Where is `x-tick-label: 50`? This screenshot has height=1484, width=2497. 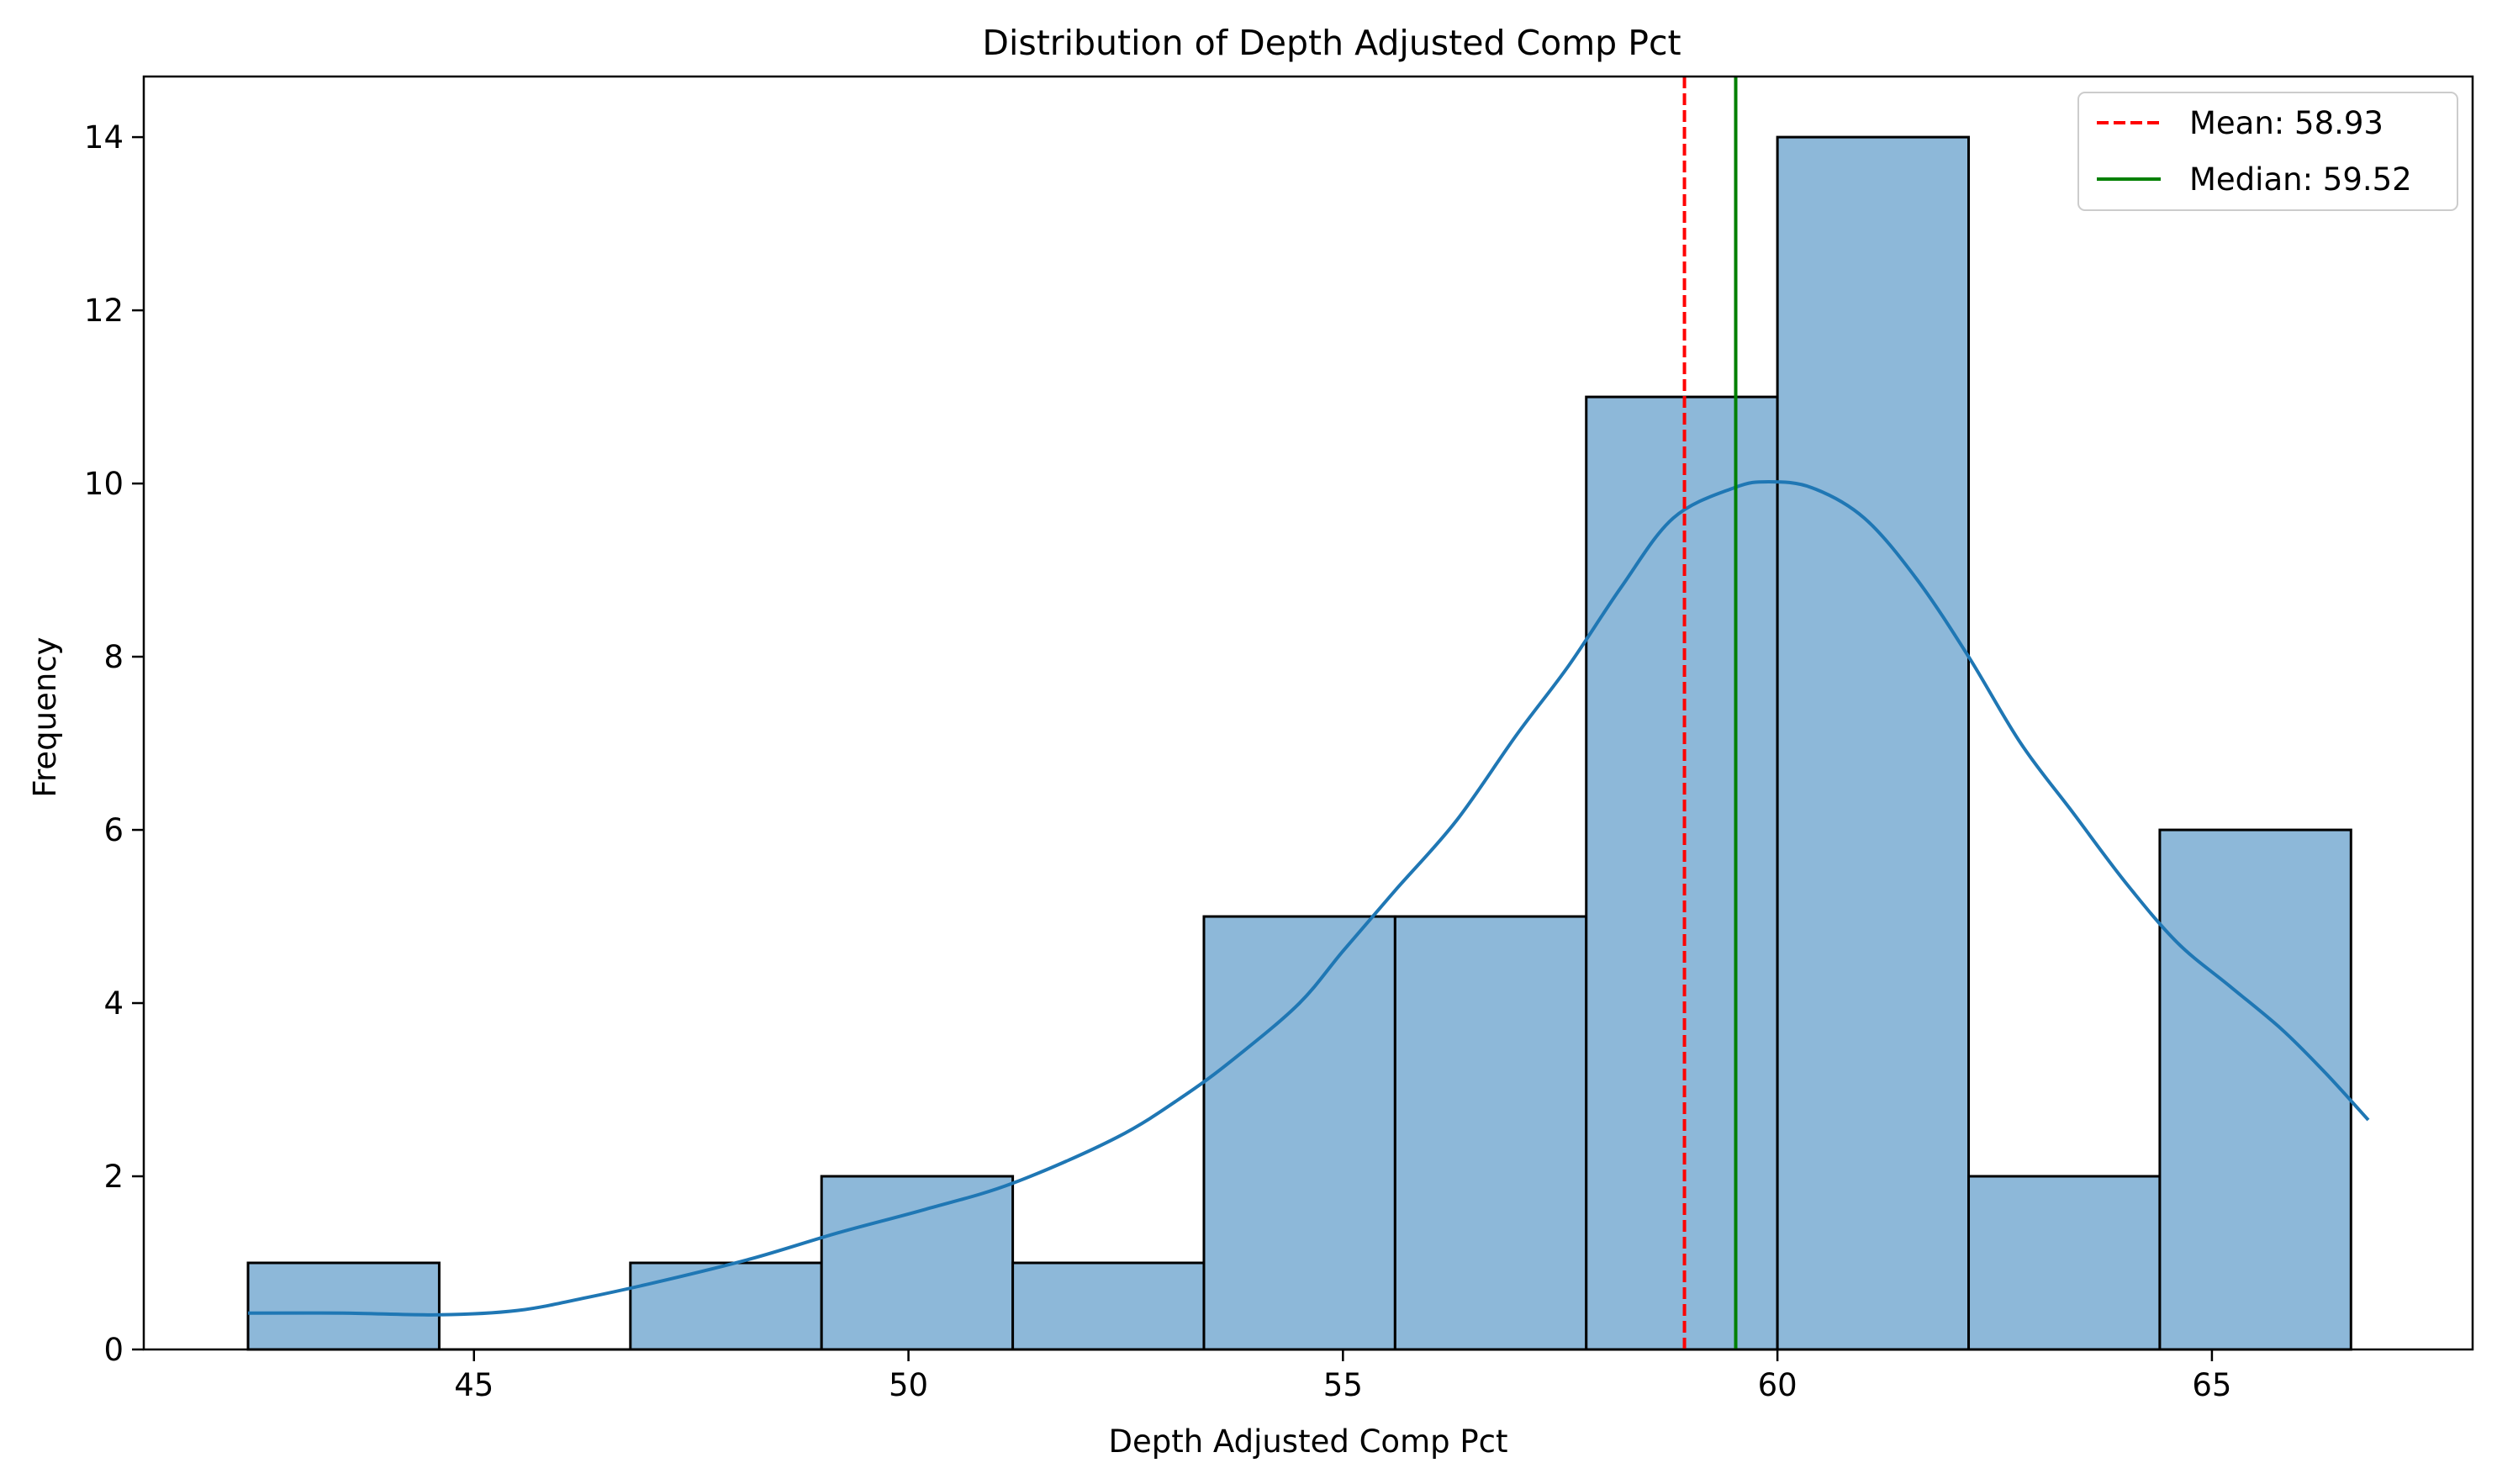
x-tick-label: 50 is located at coordinates (908, 1385).